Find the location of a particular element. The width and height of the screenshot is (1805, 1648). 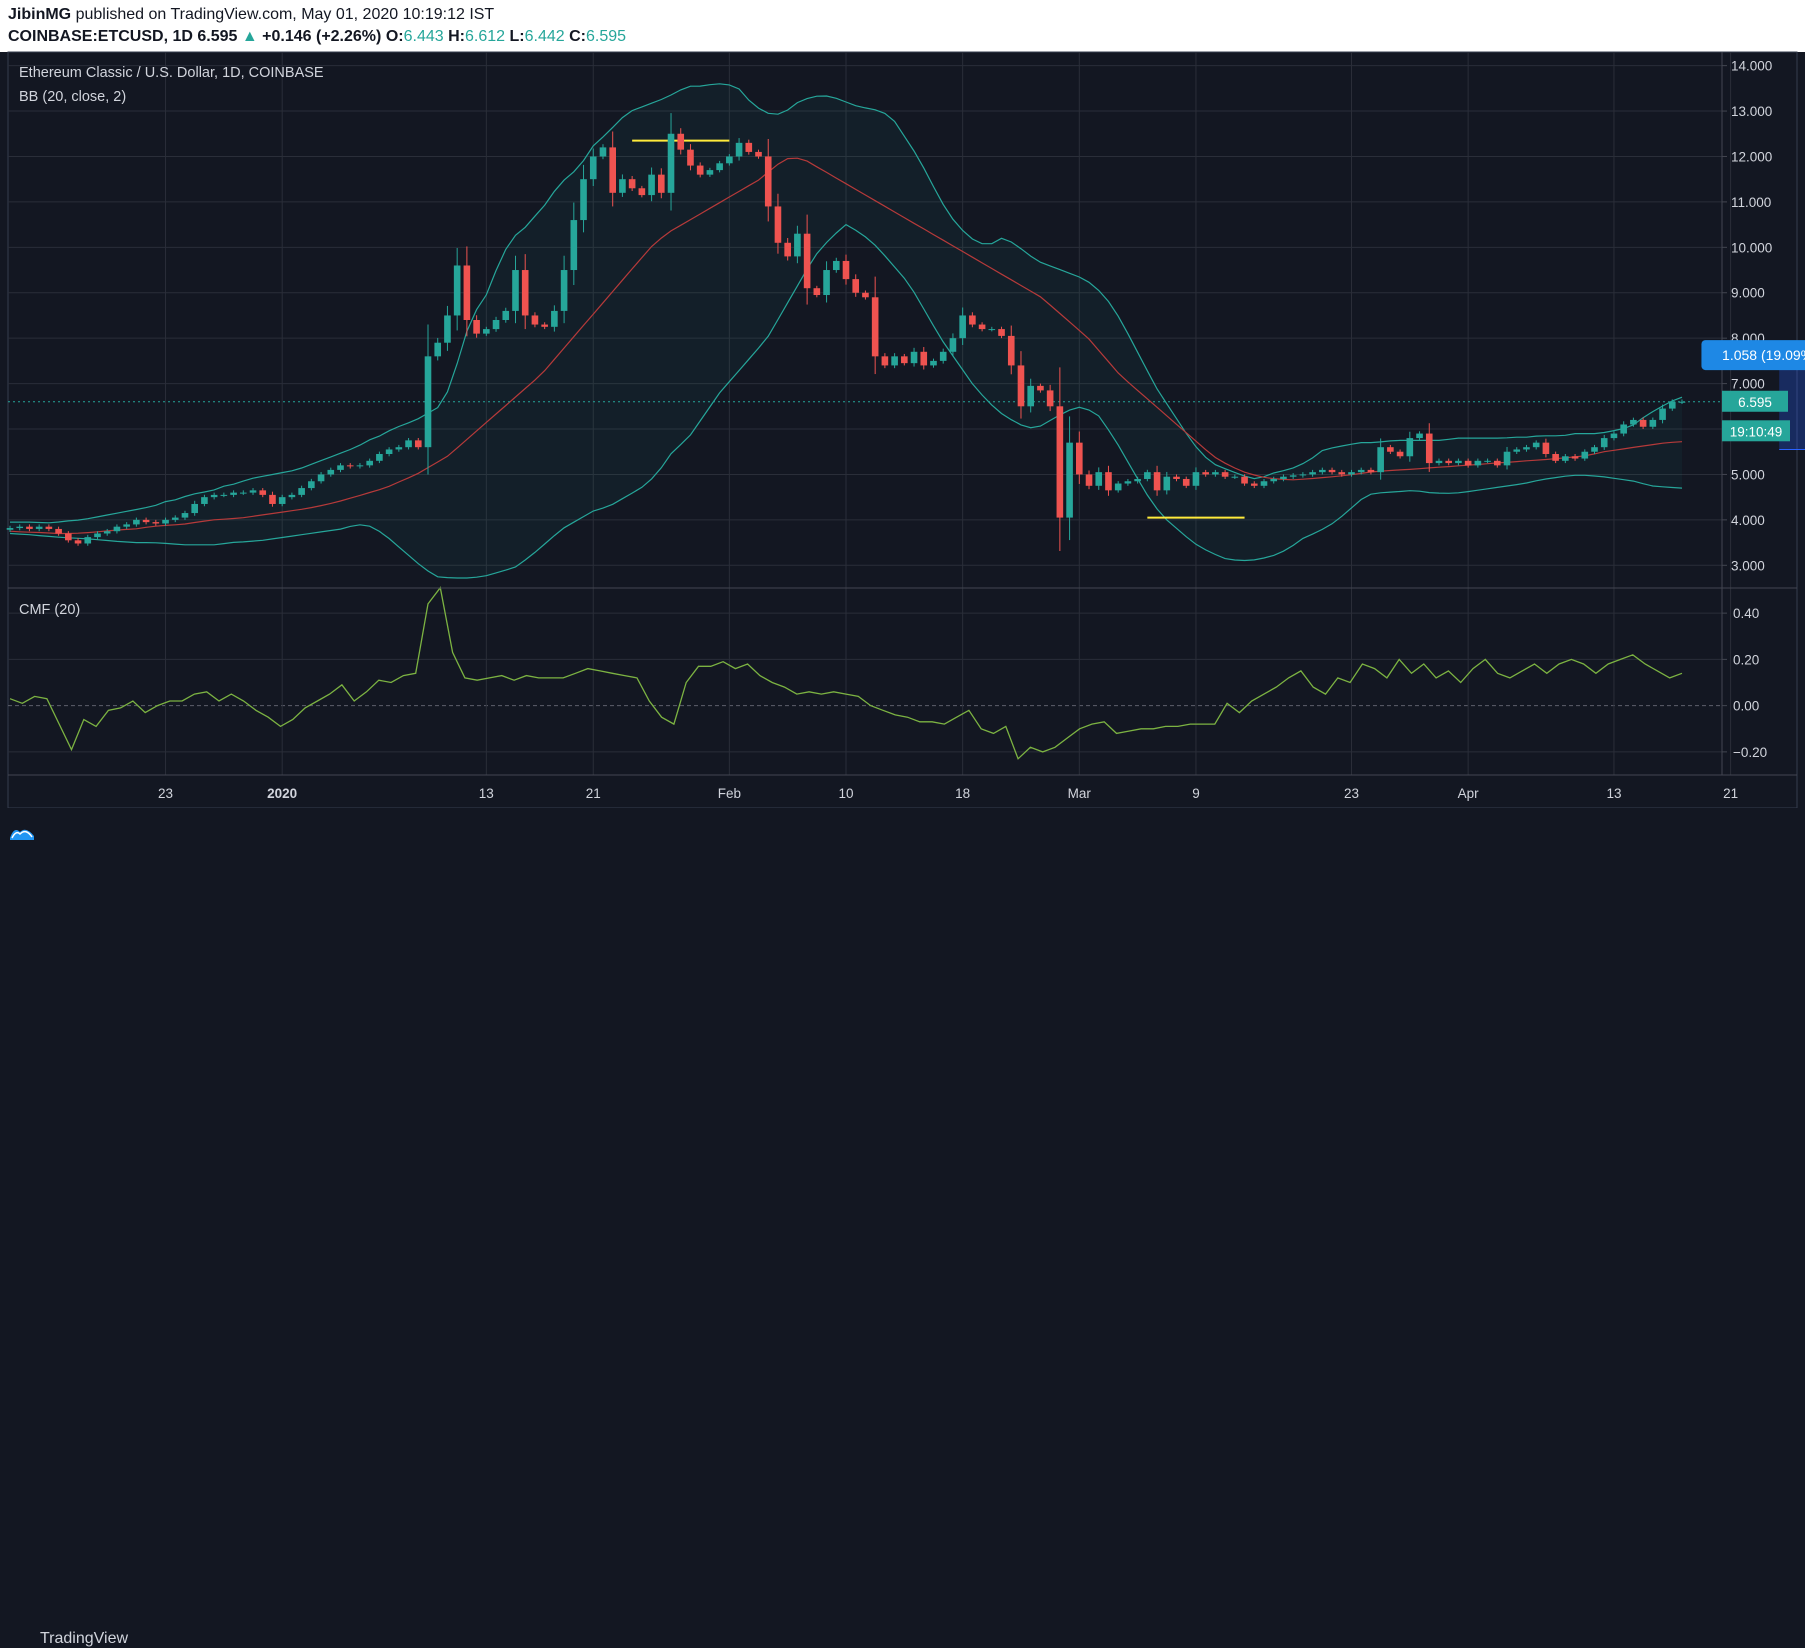

countdown-tag is located at coordinates (1756, 431).